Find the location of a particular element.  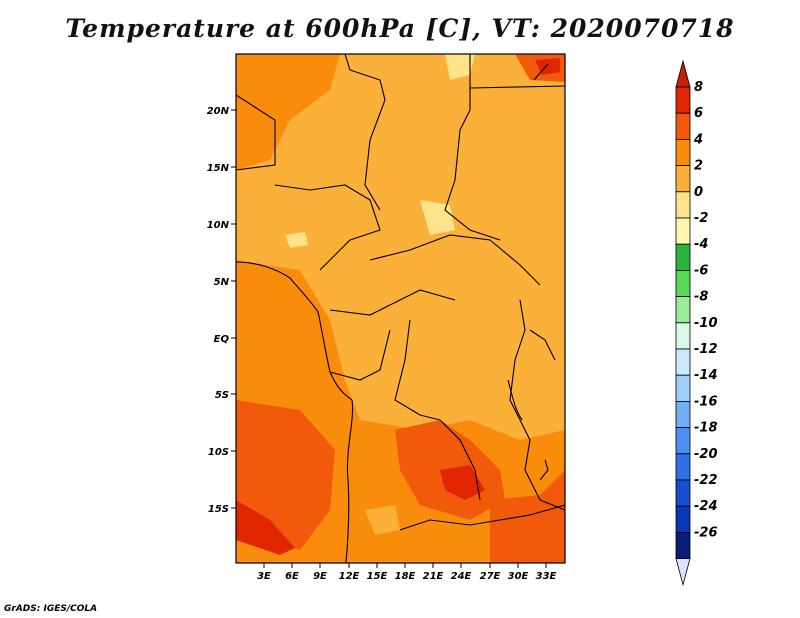

lon-axis: 3E 6E 9E 12E 15E 18E 21E 24E 27E 30E 33E is located at coordinates (407, 572).